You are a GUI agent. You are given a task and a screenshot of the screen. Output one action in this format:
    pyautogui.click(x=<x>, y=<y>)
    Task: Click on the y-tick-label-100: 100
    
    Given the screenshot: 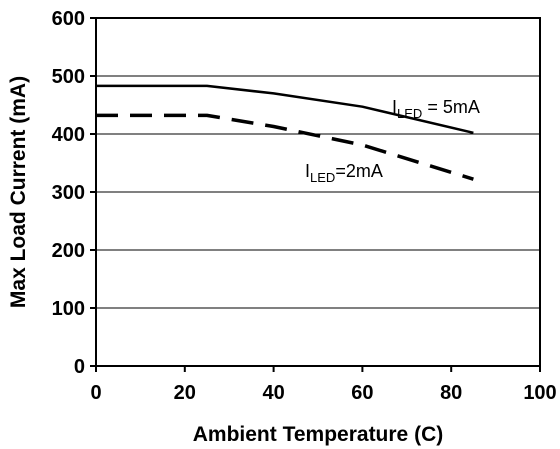 What is the action you would take?
    pyautogui.click(x=68, y=309)
    